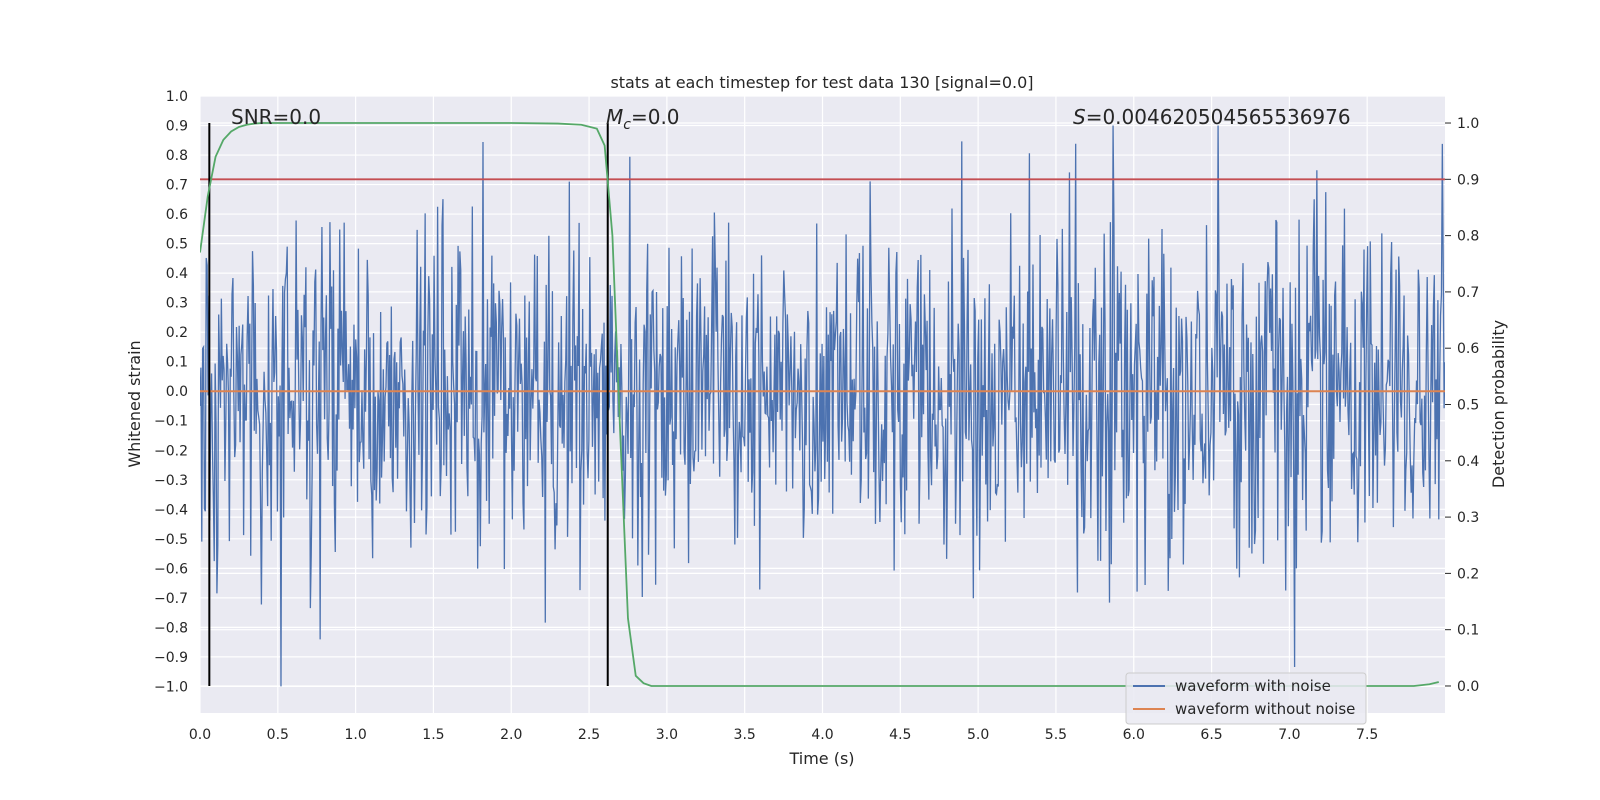  I want to click on x-tick-label: 0.5, so click(278, 735).